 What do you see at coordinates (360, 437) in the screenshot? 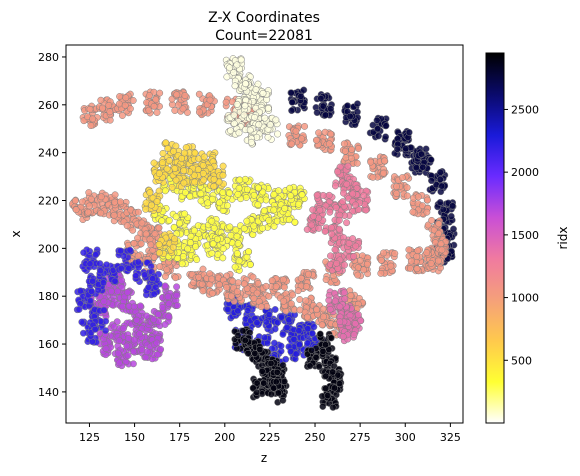
I see `x-tick-label: 275` at bounding box center [360, 437].